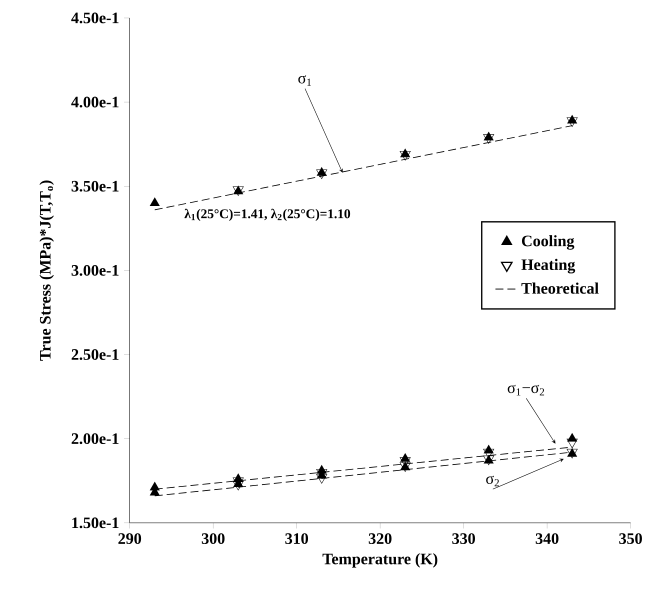 The width and height of the screenshot is (647, 596). What do you see at coordinates (547, 538) in the screenshot?
I see `x-tick-label: 340` at bounding box center [547, 538].